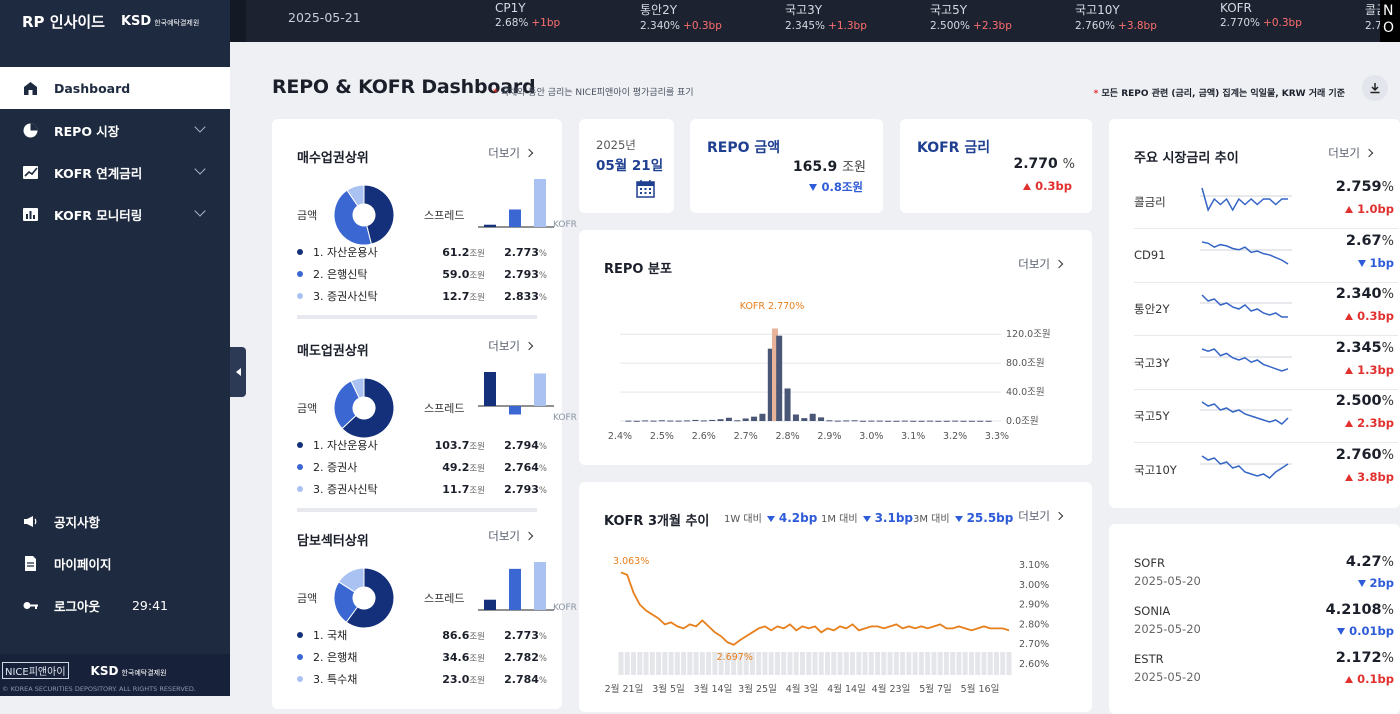  I want to click on market-rate-row: 국고3Y 2.345% 1.3bp, so click(1266, 363).